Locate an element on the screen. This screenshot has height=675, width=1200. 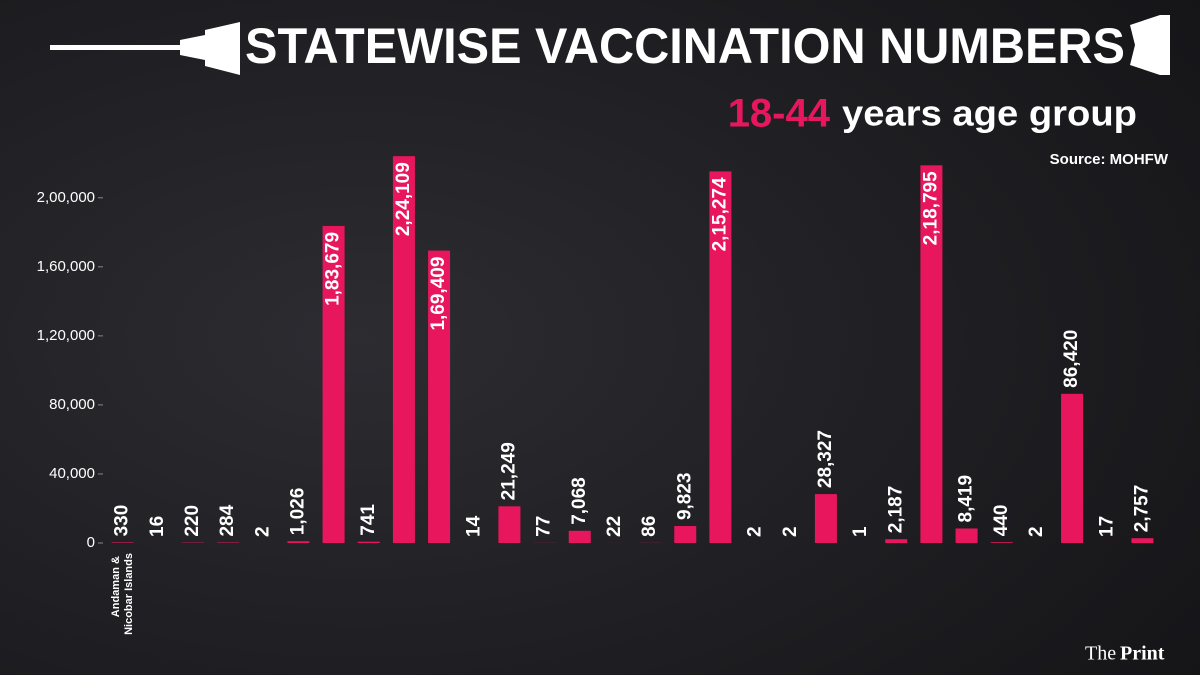
y-tick-label: 1,20,000 is located at coordinates (66, 335).